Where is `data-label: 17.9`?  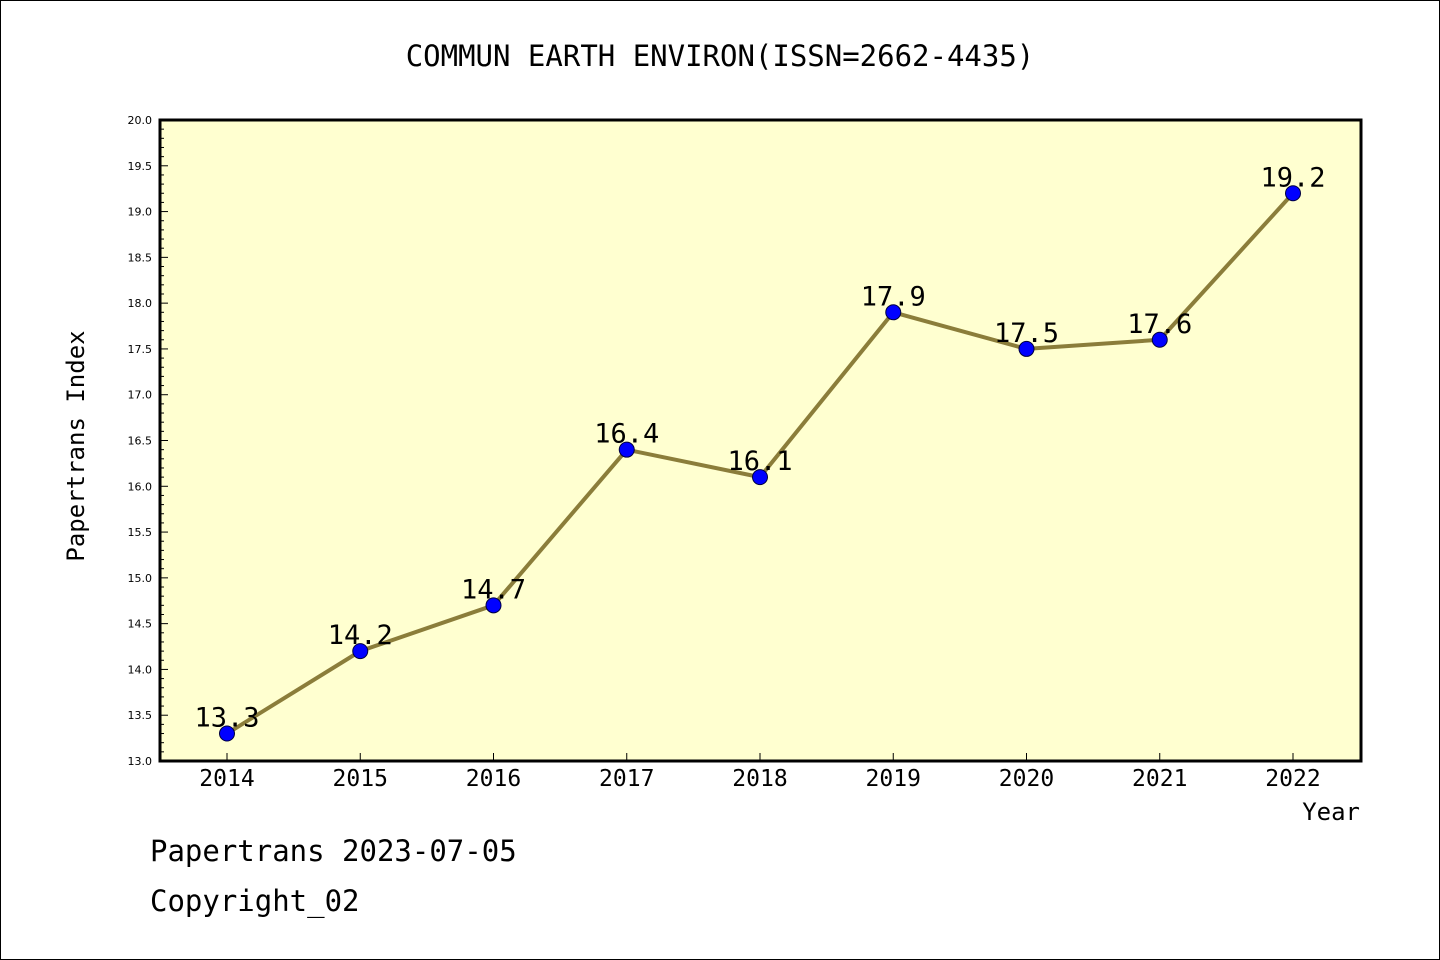 data-label: 17.9 is located at coordinates (893, 296).